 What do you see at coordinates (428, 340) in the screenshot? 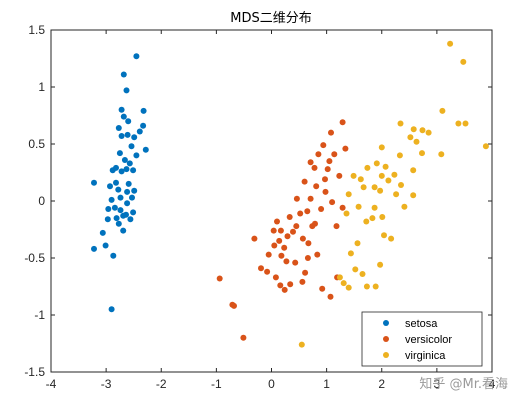
I see `legend-label-versicolor: versicolor` at bounding box center [428, 340].